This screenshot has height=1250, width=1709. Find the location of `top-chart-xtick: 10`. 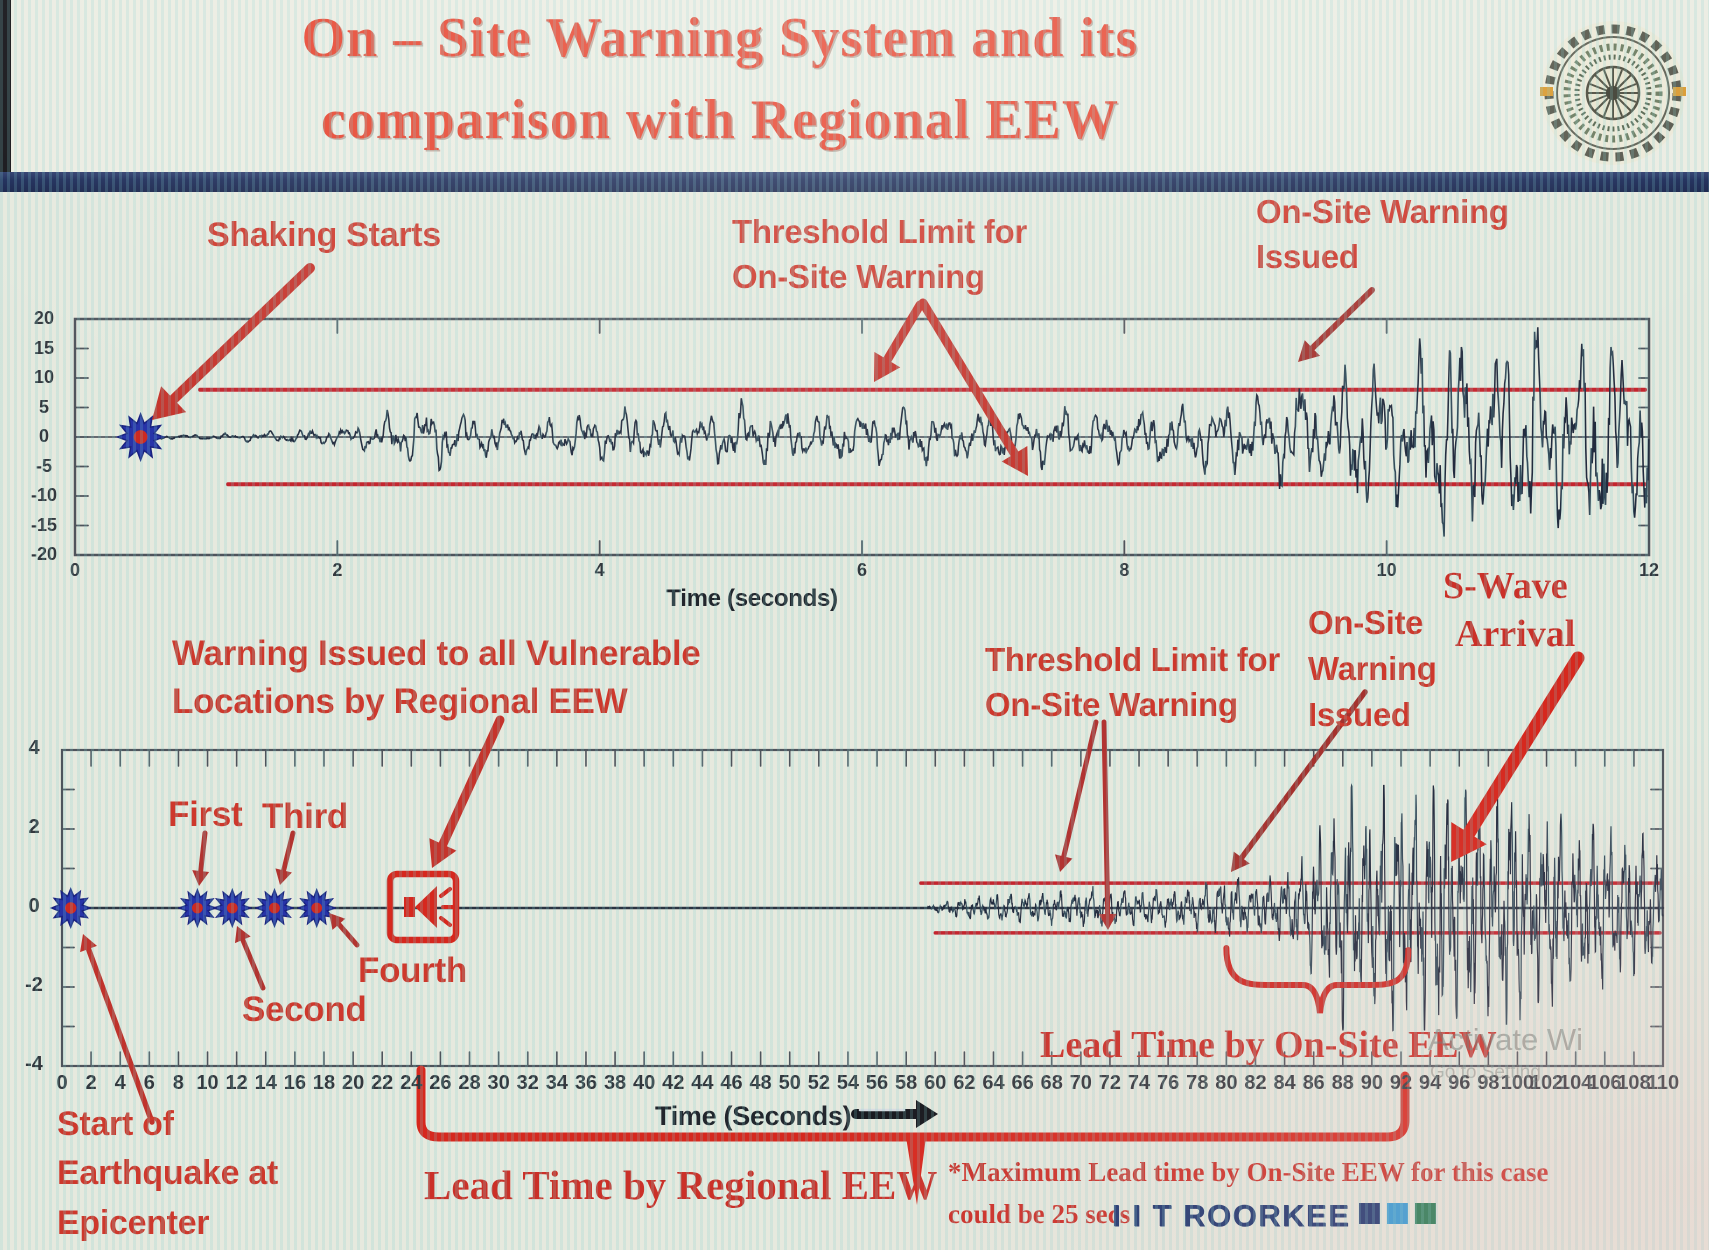

top-chart-xtick: 10 is located at coordinates (1386, 570).